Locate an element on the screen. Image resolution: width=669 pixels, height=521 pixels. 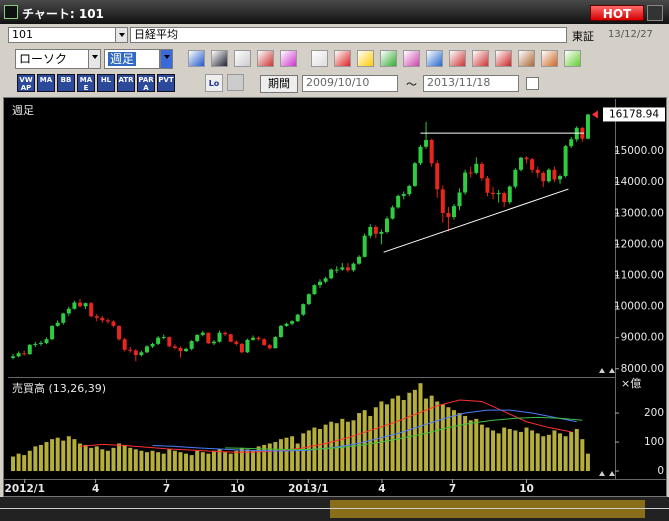
y-tick-label: 9000.00 is located at coordinates (642, 338).